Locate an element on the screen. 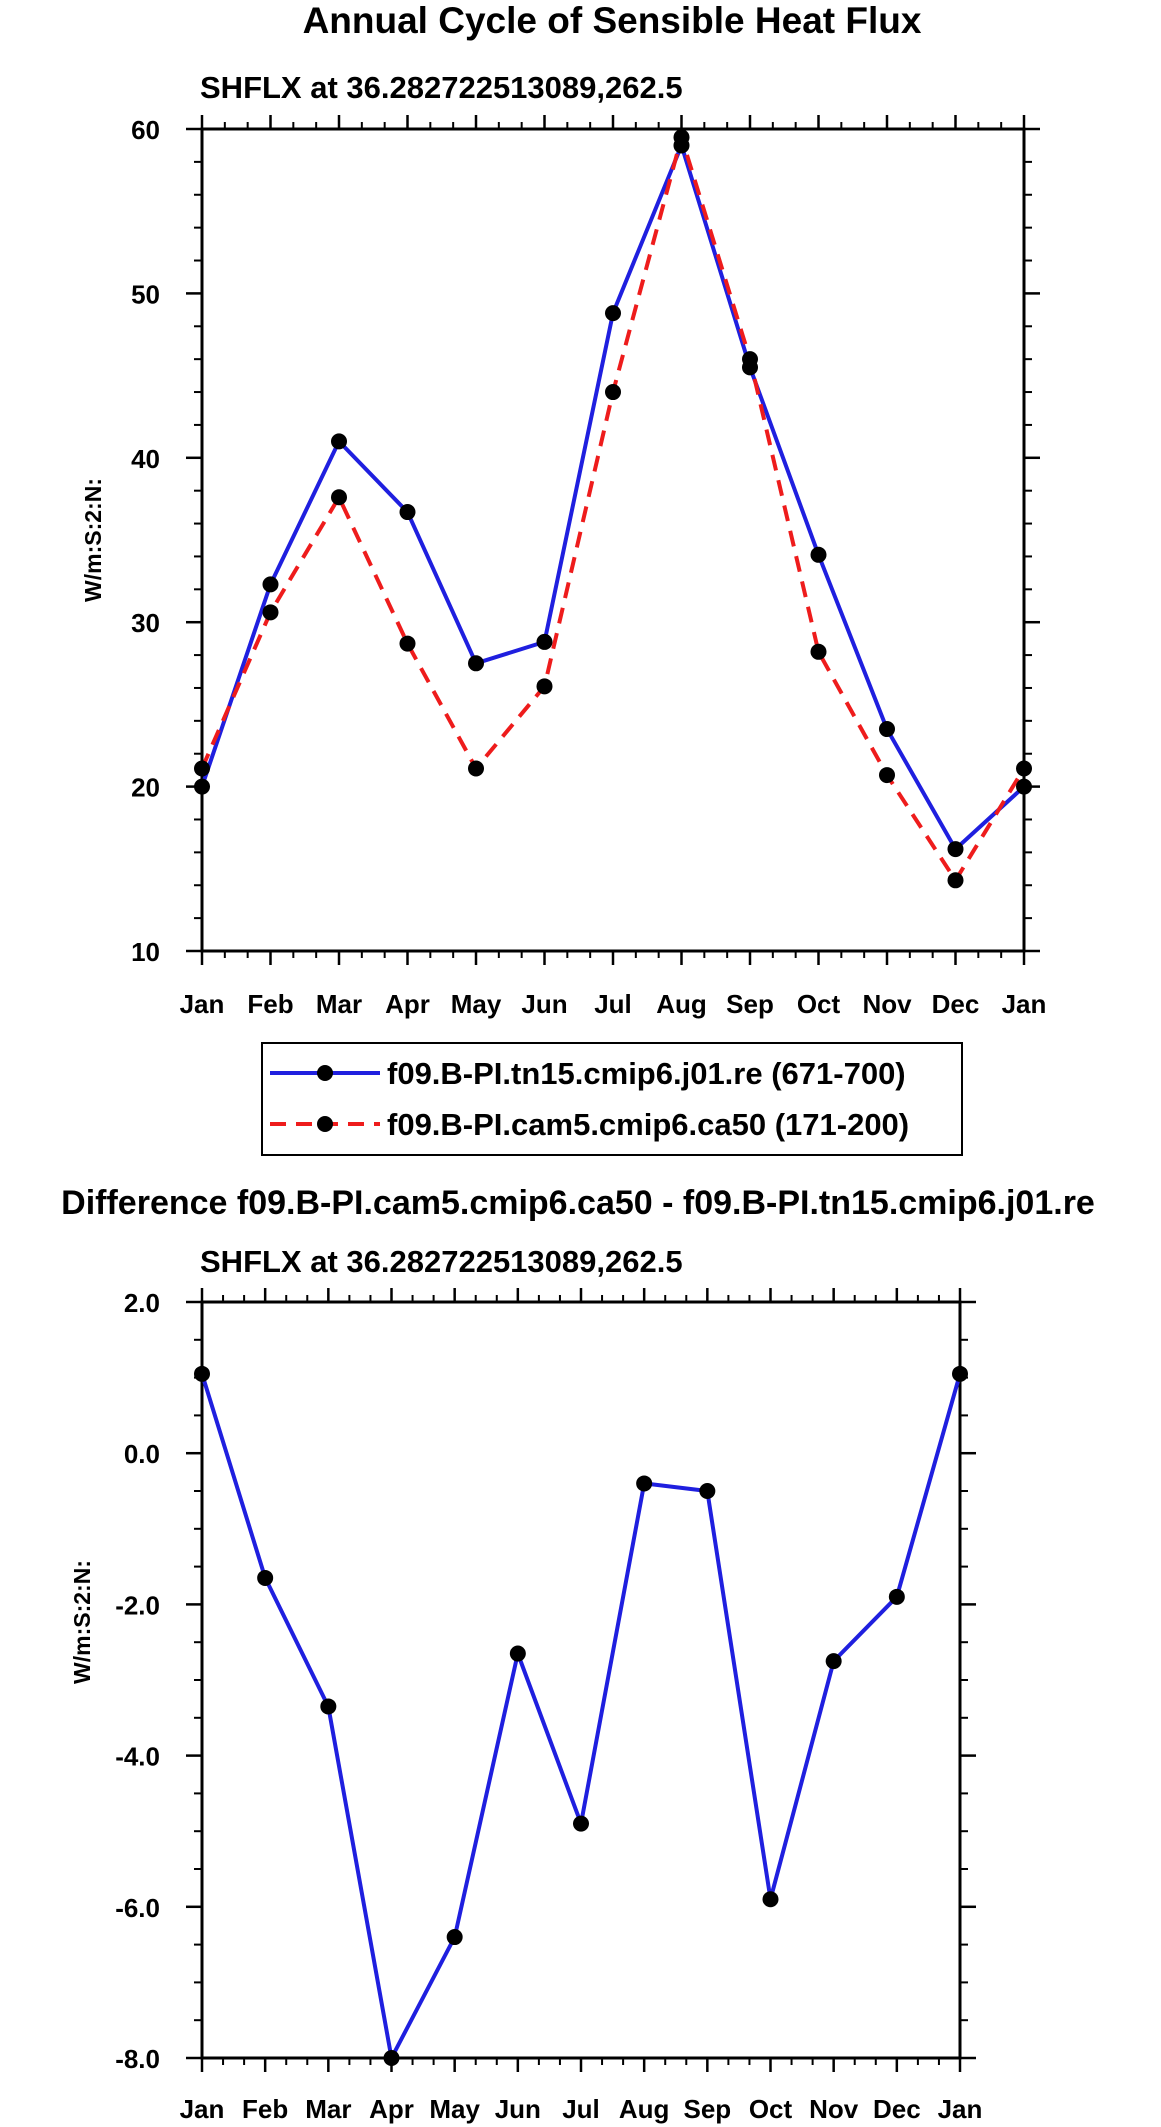 The width and height of the screenshot is (1161, 2127). legend-entry-series-1: f09.B-PI.tn15.cmip6.j01.re (671-700) is located at coordinates (646, 1073).